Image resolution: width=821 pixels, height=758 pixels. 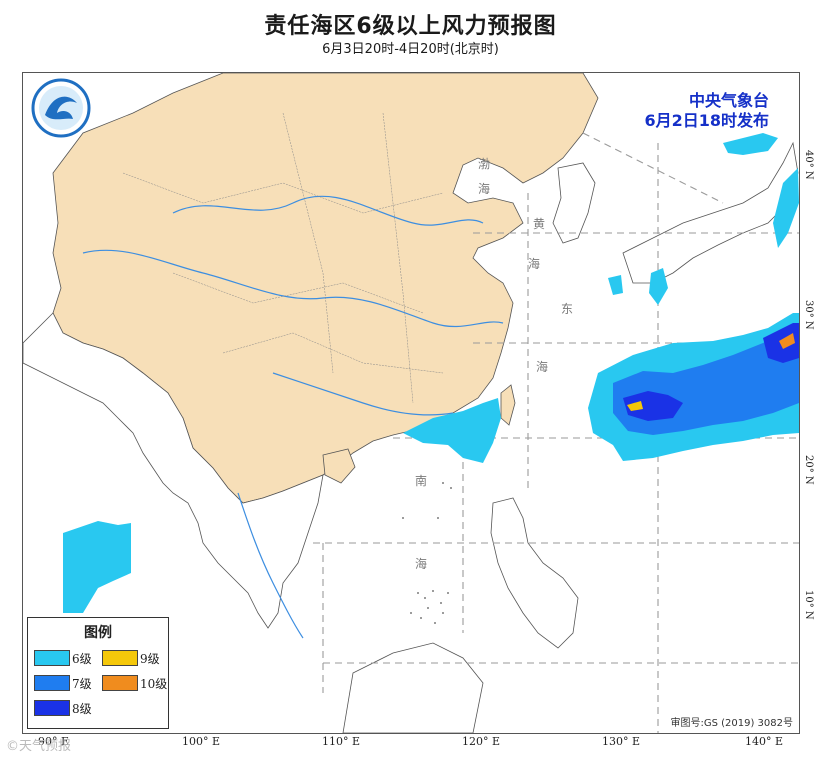 I want to click on legend-box: 图例 6级 9级 7级 10级 8级, so click(x=98, y=673).